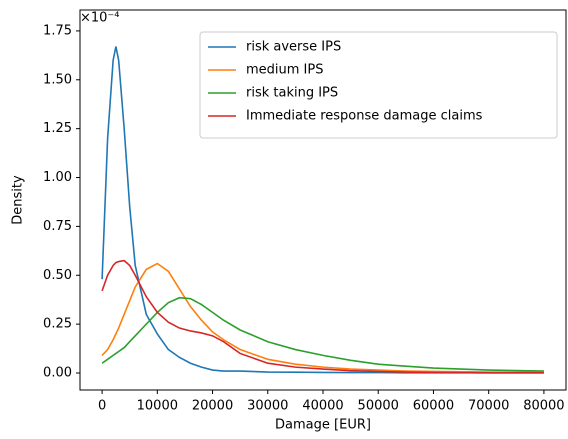  What do you see at coordinates (364, 116) in the screenshot?
I see `legend-label: Immediate response damage claims` at bounding box center [364, 116].